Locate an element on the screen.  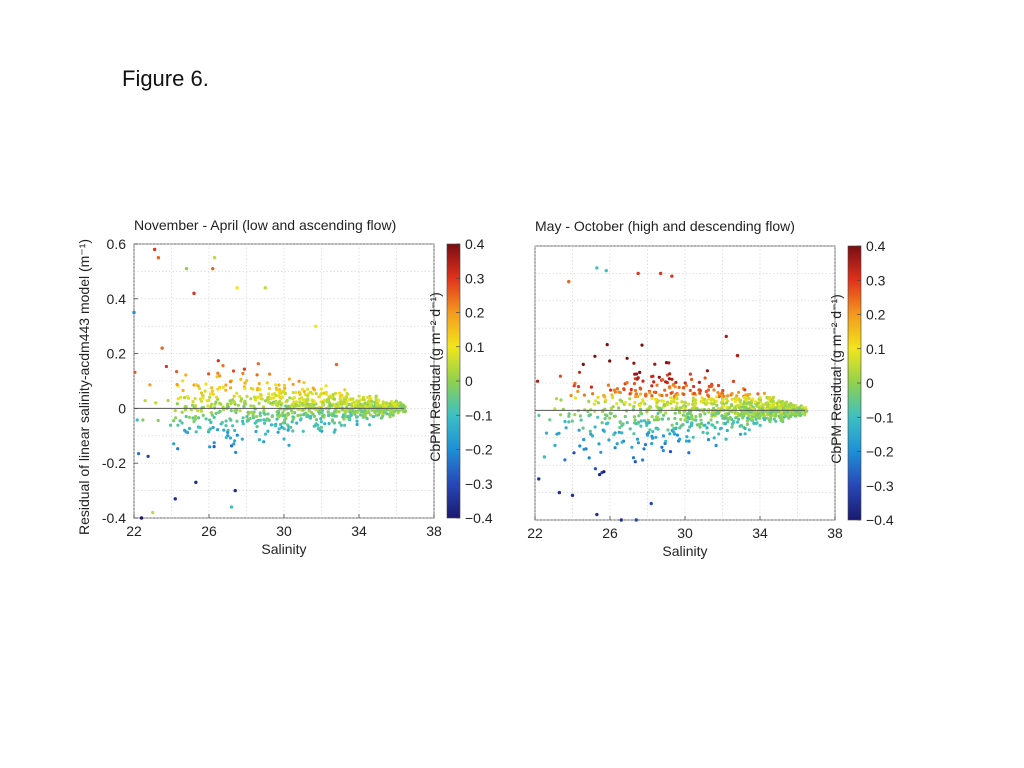
colorbar-tick-label: −0.4 is located at coordinates (880, 520).